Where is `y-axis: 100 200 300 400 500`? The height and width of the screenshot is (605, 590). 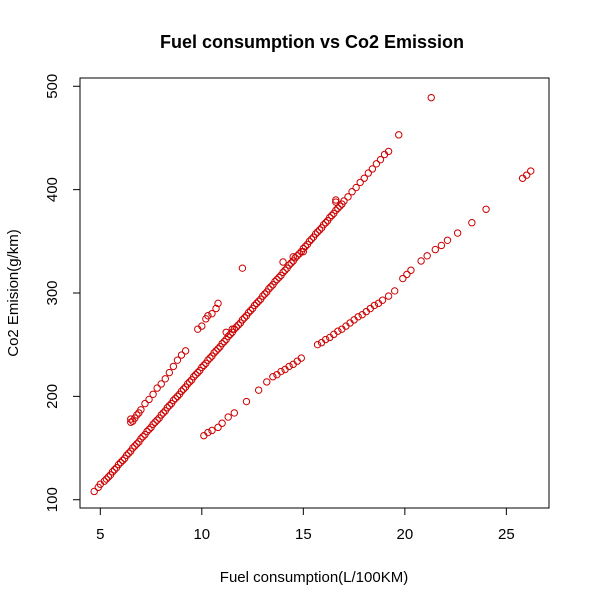
y-axis: 100 200 300 400 500 is located at coordinates (62, 293).